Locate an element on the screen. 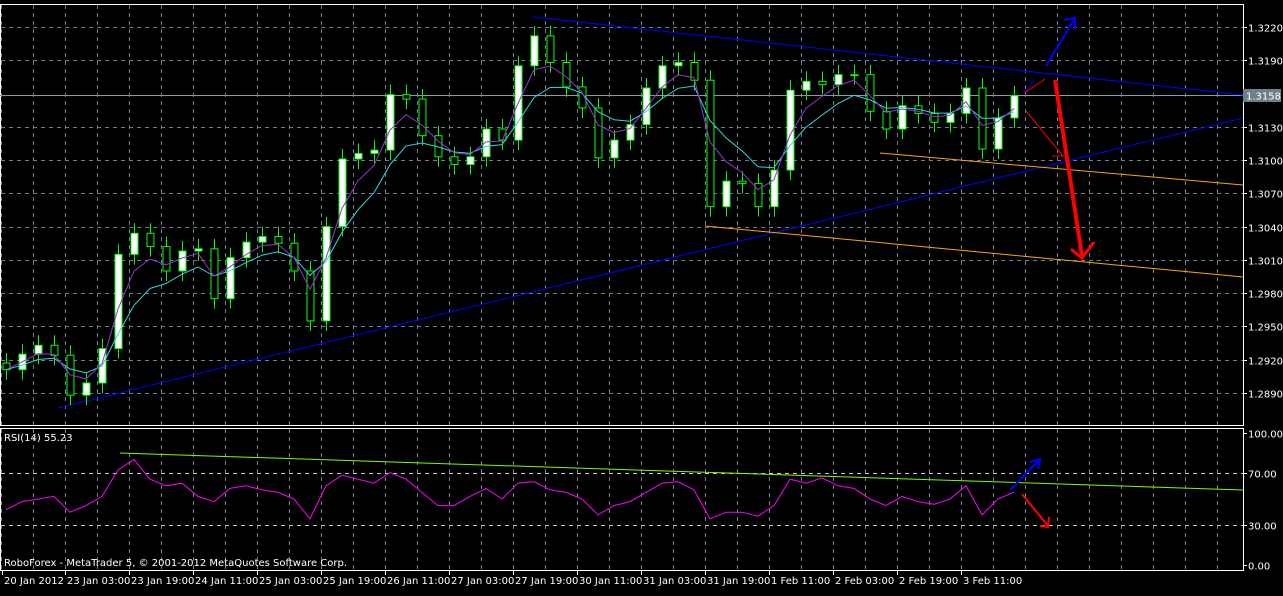  time-tick-label: 2 Feb 03:00 is located at coordinates (864, 581).